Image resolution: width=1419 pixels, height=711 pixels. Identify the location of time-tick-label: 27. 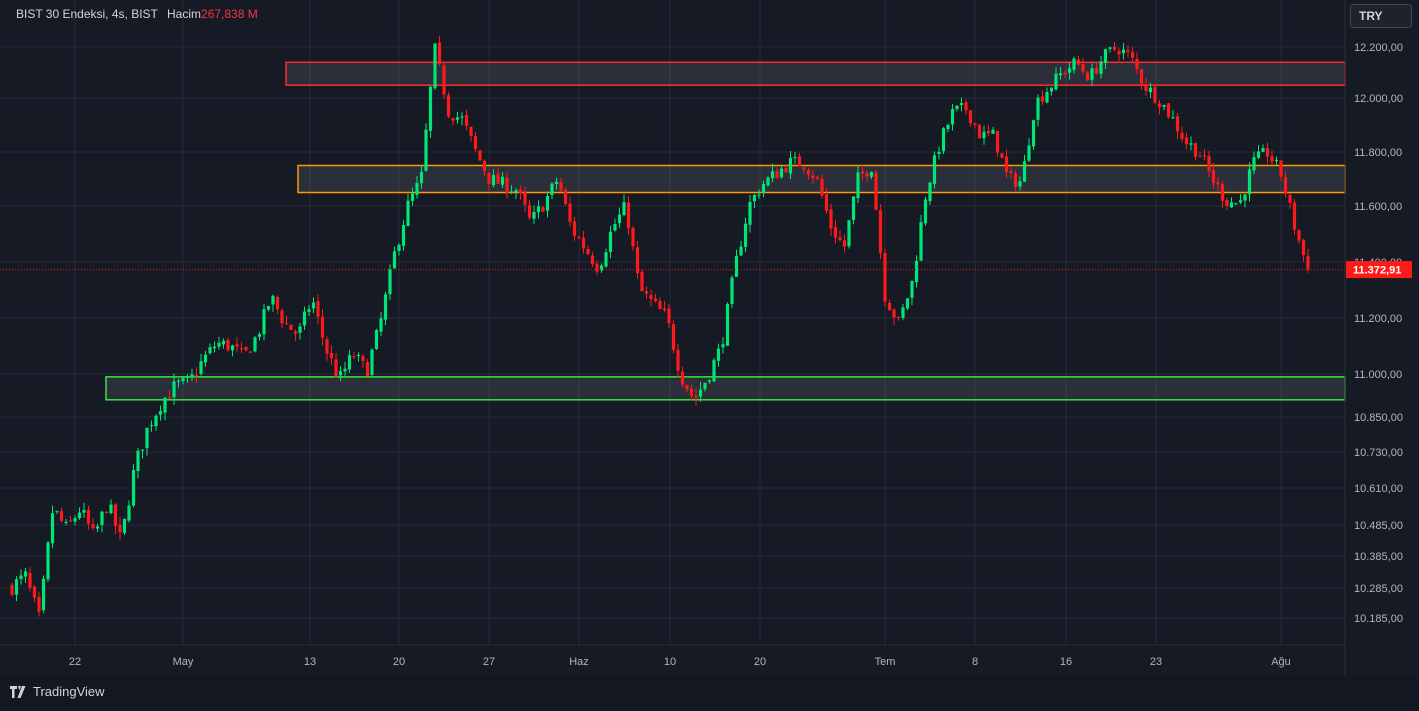
(489, 662).